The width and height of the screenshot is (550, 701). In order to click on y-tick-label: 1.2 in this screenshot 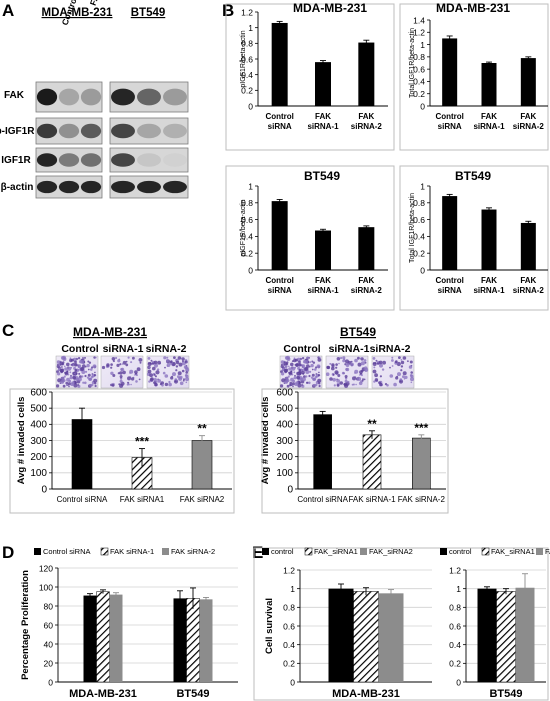, I will do `click(289, 570)`.